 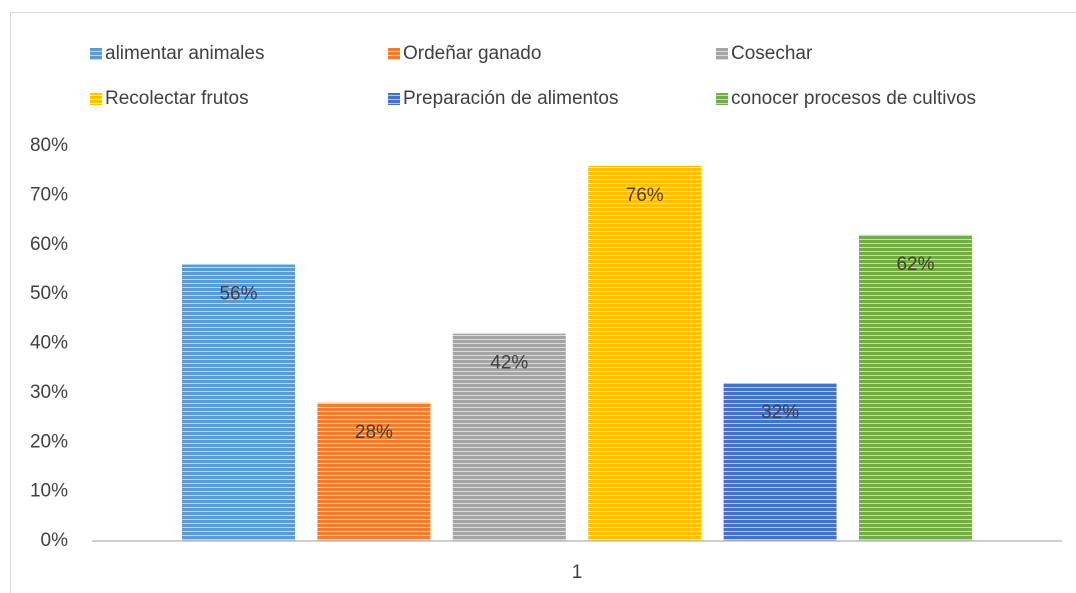 I want to click on legend-label: alimentar animales, so click(x=184, y=53).